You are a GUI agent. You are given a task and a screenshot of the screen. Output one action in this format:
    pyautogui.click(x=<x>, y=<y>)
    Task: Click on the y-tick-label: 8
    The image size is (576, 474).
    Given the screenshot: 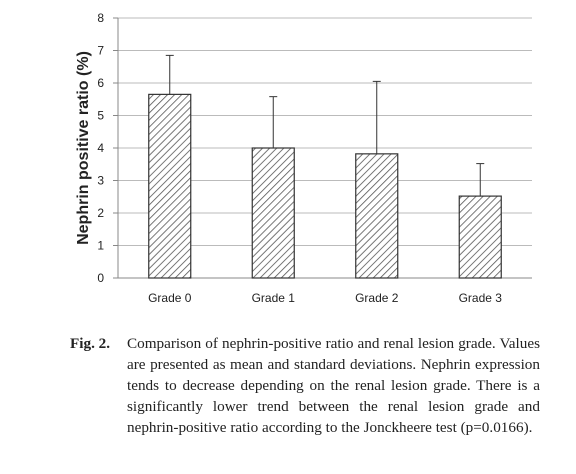 What is the action you would take?
    pyautogui.click(x=100, y=18)
    